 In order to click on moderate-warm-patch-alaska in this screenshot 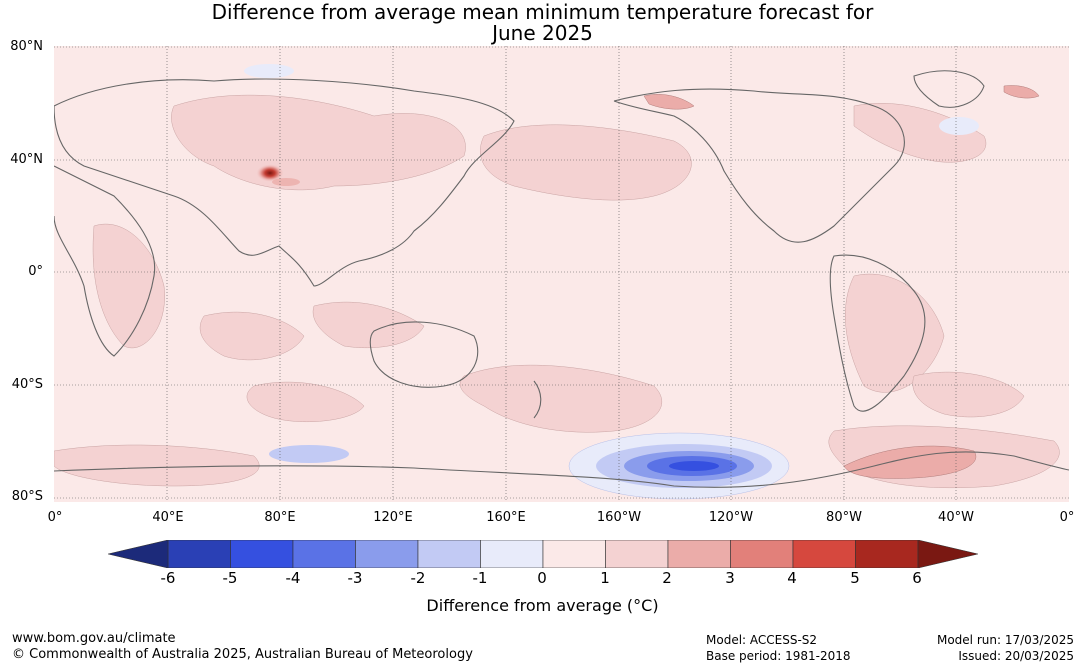, I will do `click(669, 102)`.